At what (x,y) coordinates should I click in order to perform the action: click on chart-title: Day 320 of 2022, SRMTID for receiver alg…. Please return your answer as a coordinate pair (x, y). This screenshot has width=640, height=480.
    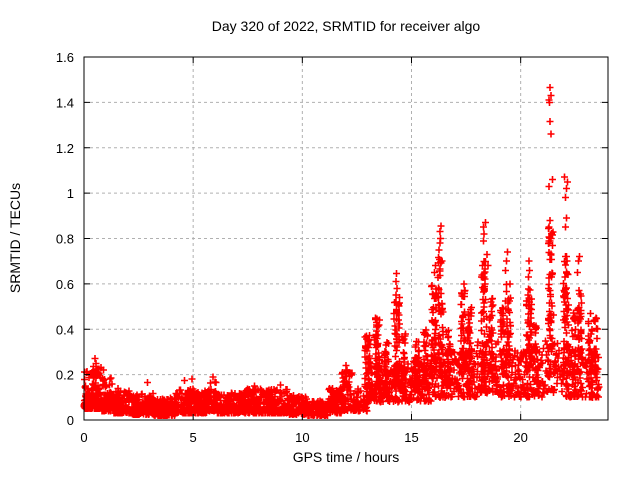
    Looking at the image, I should click on (346, 26).